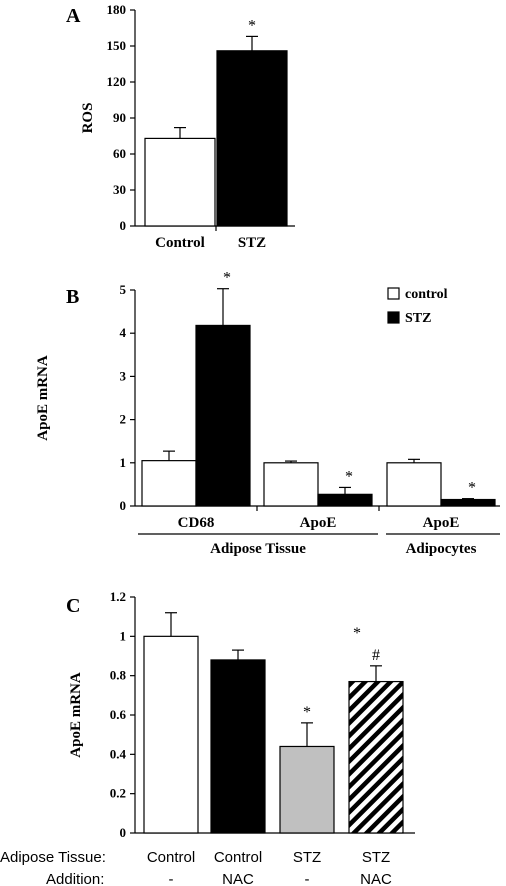  I want to click on a-y-tick-label: 150, so click(117, 45).